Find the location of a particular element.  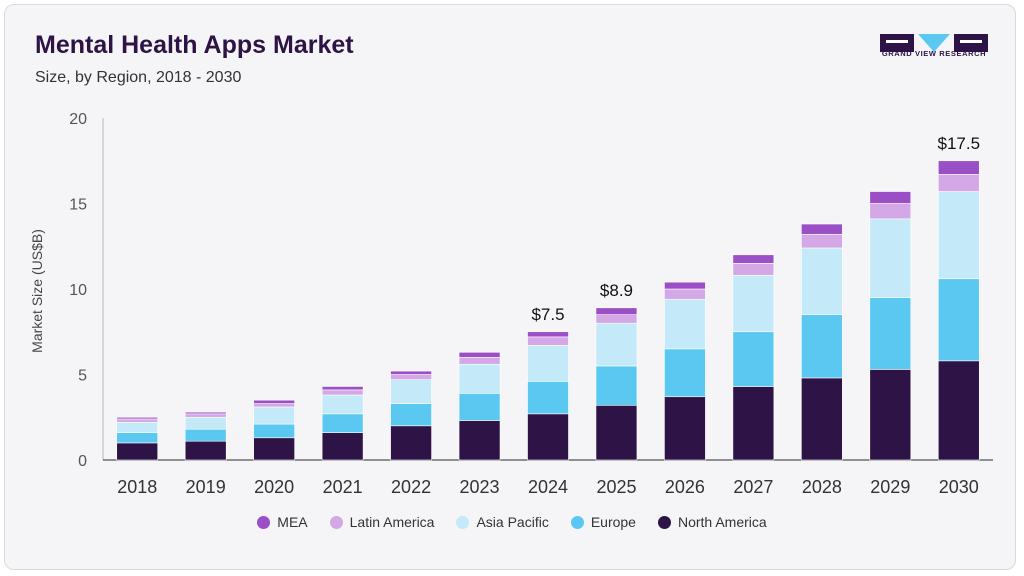

x-tick-label: 2021 is located at coordinates (343, 487).